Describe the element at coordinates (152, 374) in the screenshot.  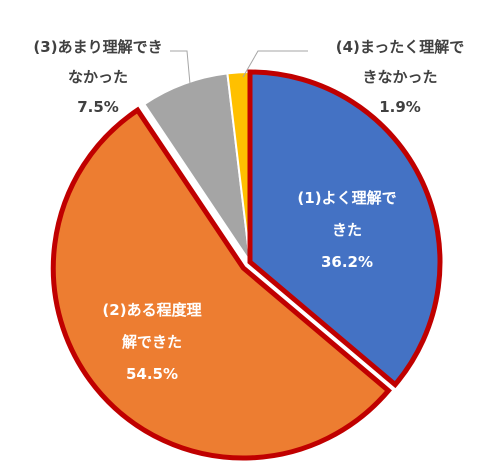
I see `slice-2-value-label: 54.5%` at that location.